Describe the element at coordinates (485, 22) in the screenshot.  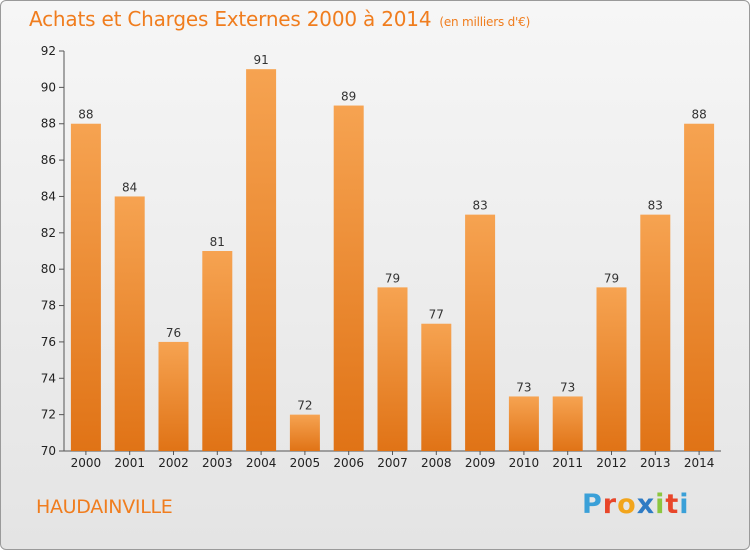
I see `title-unit: (en milliers d'€)` at that location.